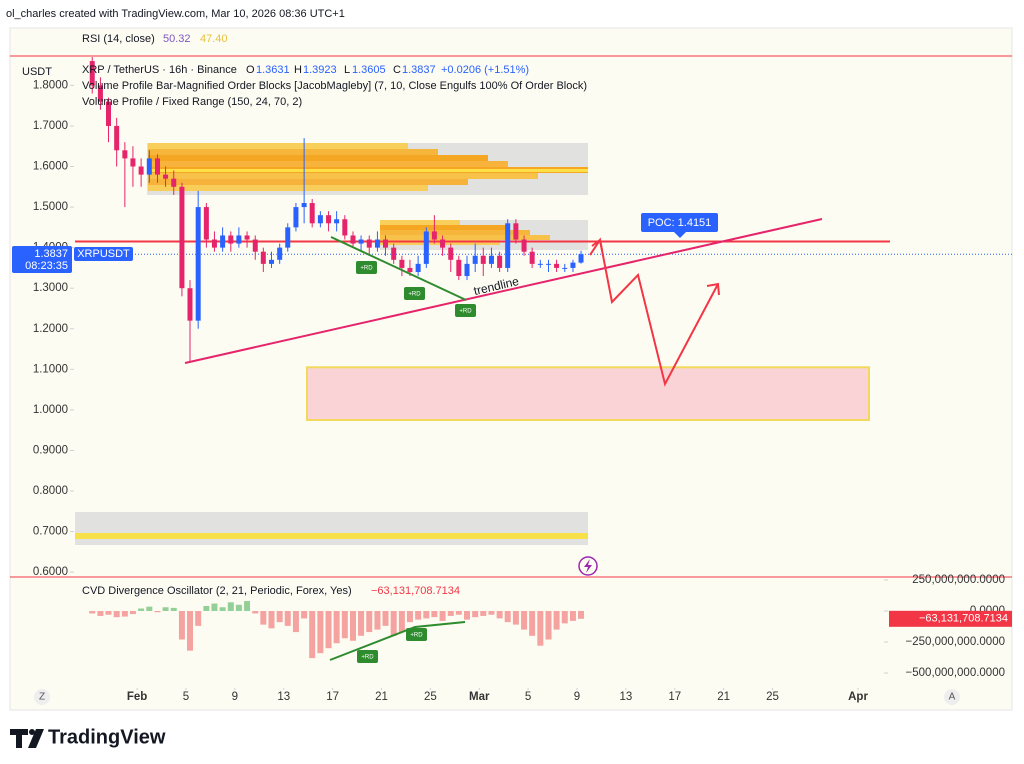  I want to click on y-tick-label: 0.9000, so click(50, 450).